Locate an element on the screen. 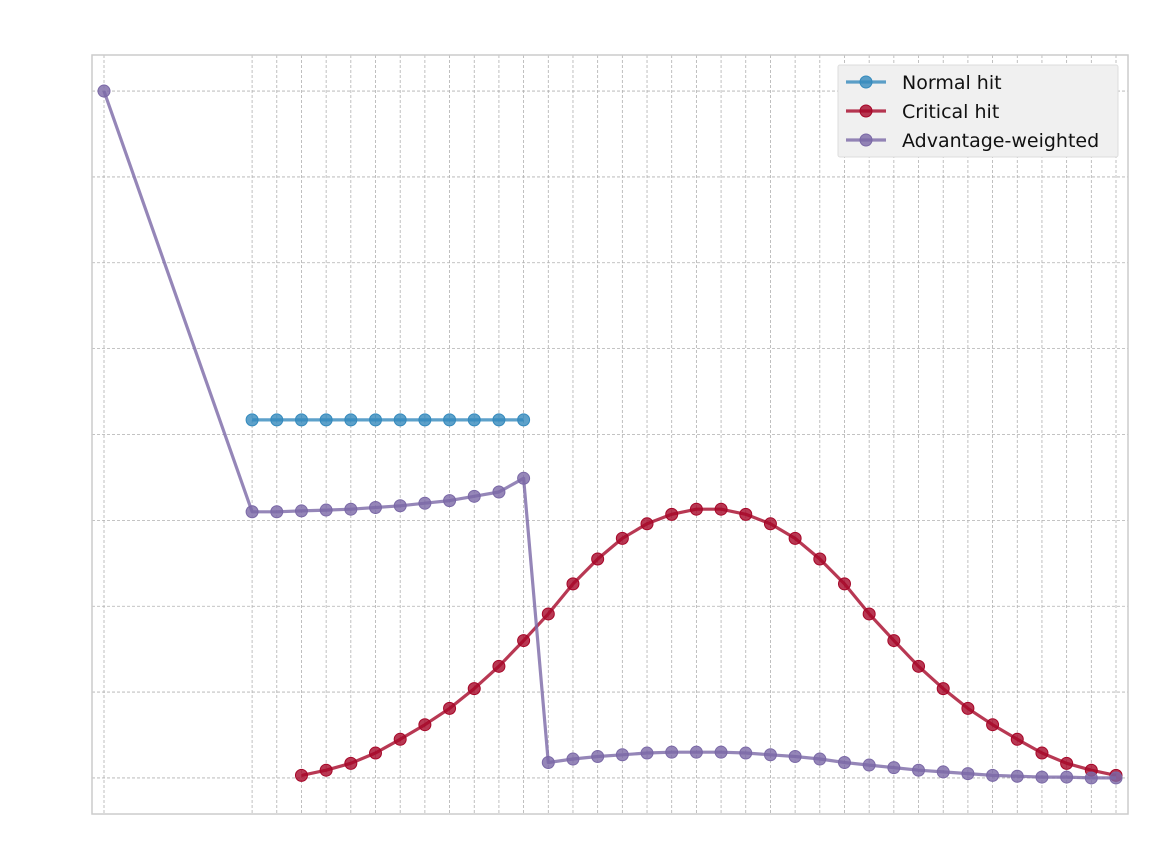 This screenshot has height=864, width=1152. legend-label: Advantage-weighted is located at coordinates (1000, 141).